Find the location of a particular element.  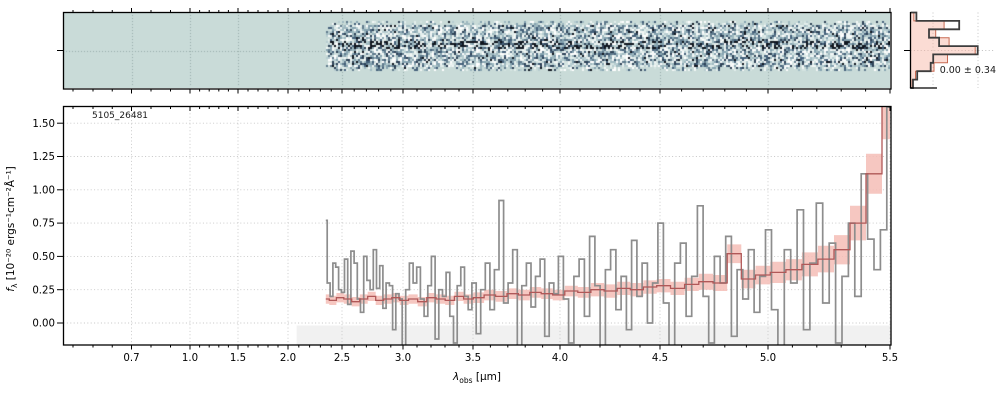

y-tick-label: 1.50 is located at coordinates (43, 124).